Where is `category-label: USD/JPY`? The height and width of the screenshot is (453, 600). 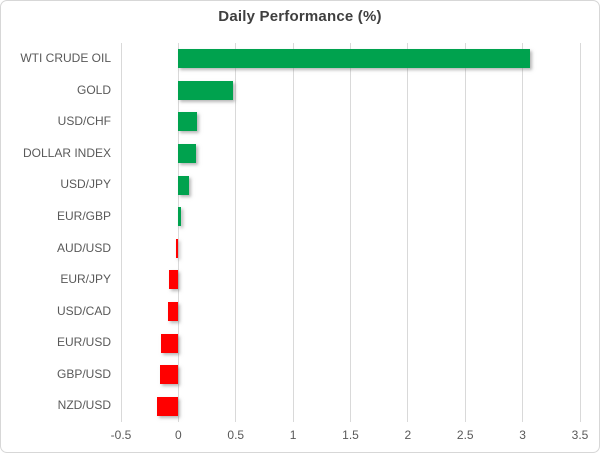
category-label: USD/JPY is located at coordinates (85, 184).